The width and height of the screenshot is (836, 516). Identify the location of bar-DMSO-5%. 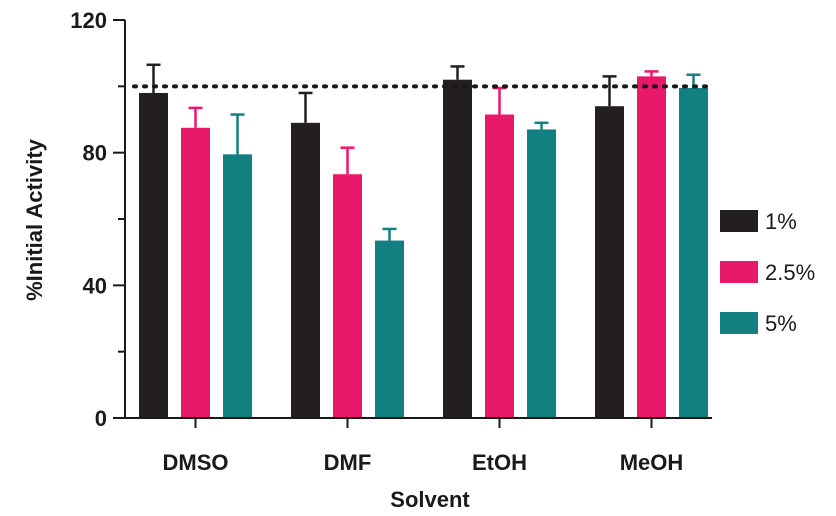
(237, 286).